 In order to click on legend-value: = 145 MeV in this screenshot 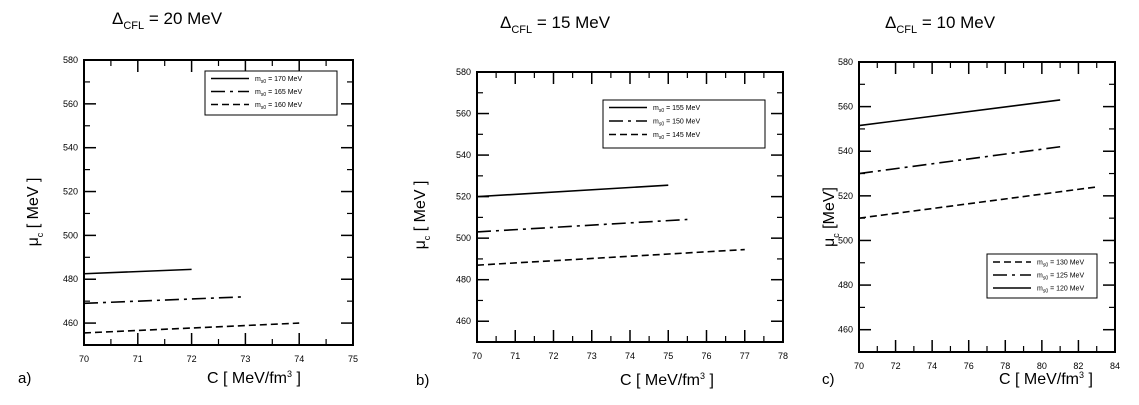, I will do `click(682, 135)`.